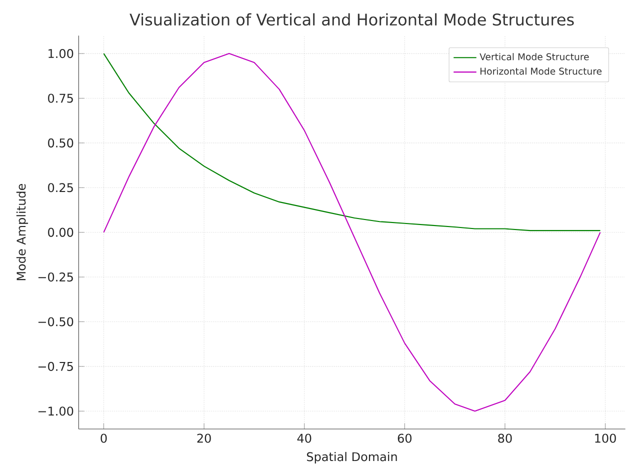 The image size is (635, 465). Describe the element at coordinates (103, 438) in the screenshot. I see `x-tick-label: 0` at that location.